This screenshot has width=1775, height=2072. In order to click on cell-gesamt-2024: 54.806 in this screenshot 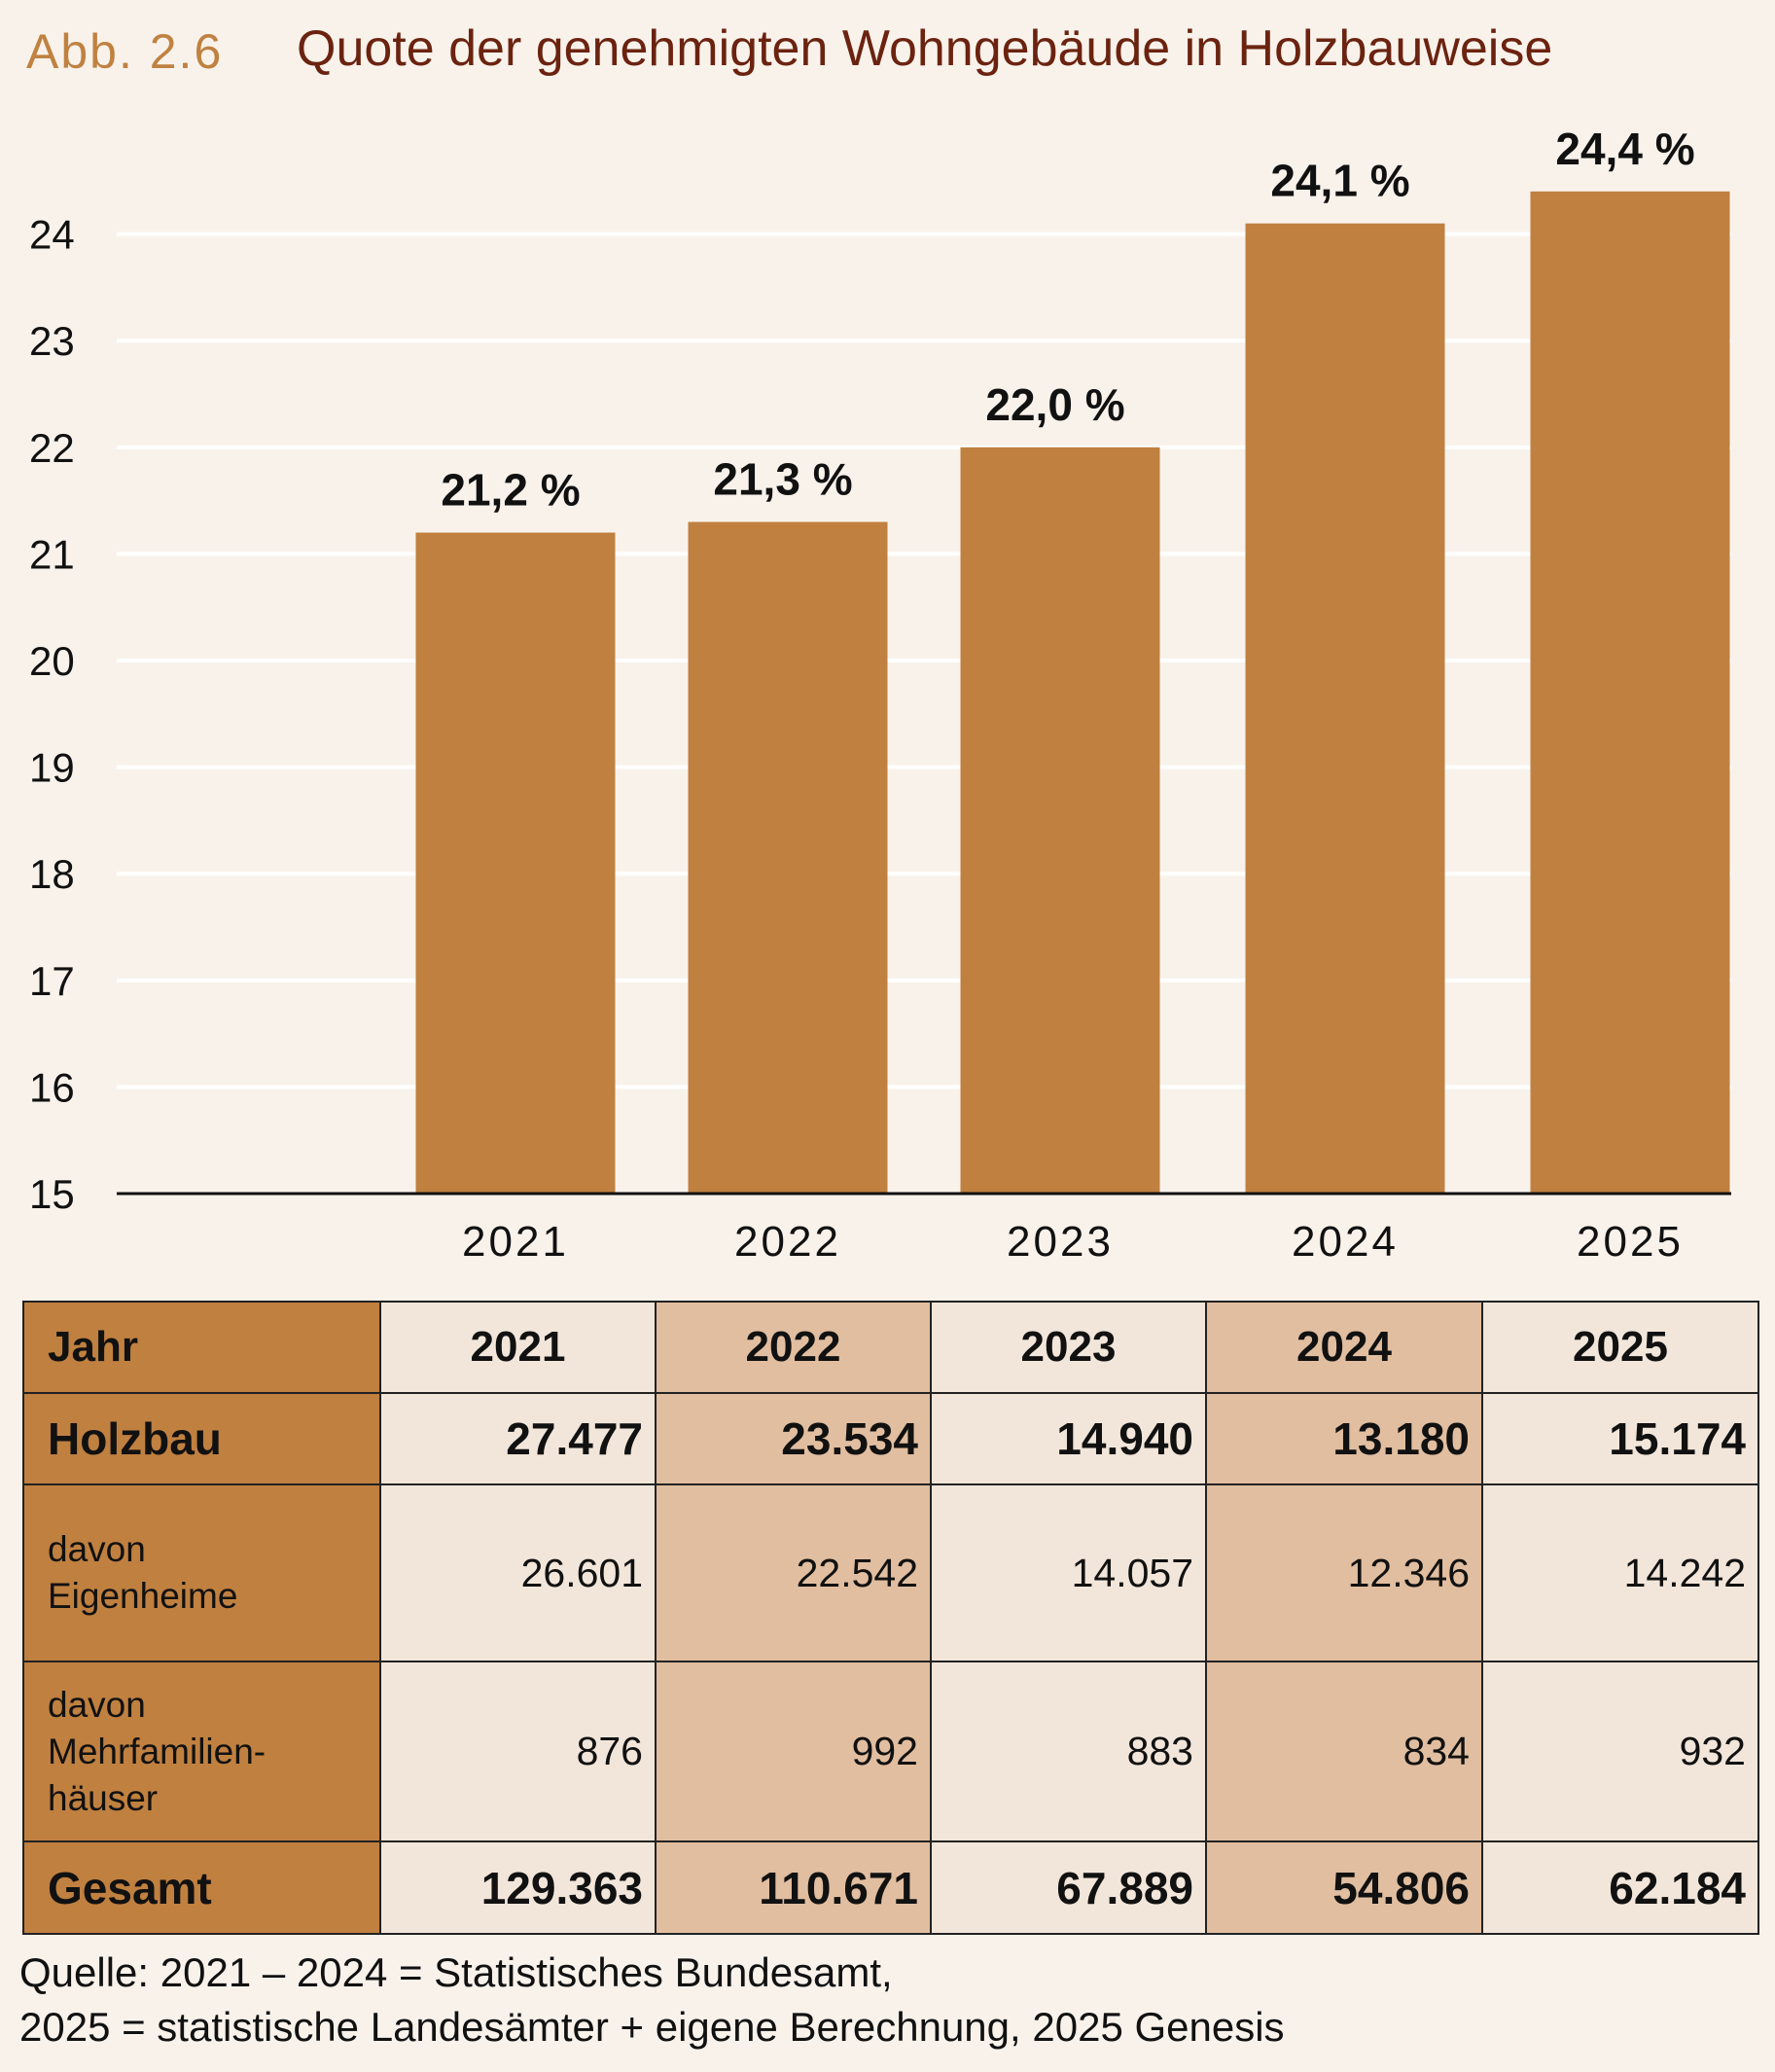, I will do `click(1344, 1887)`.